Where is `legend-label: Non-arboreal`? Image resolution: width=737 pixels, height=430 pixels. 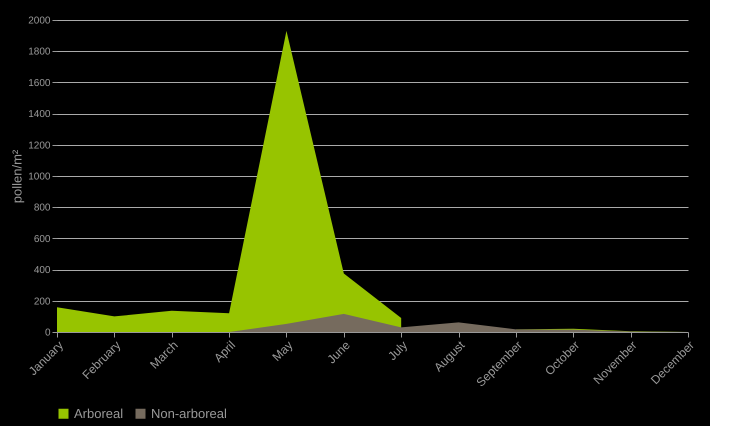 legend-label: Non-arboreal is located at coordinates (189, 413).